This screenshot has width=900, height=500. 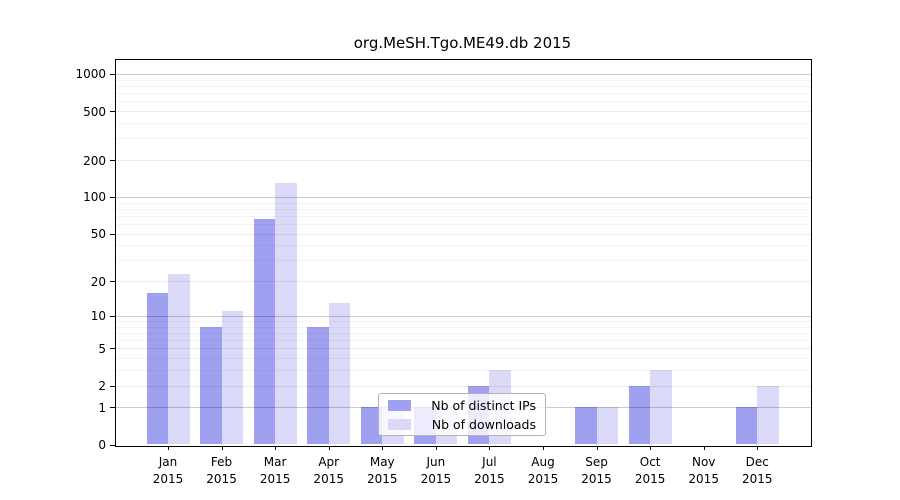 I want to click on x-tick-label-mar: Mar 2015, so click(x=275, y=470).